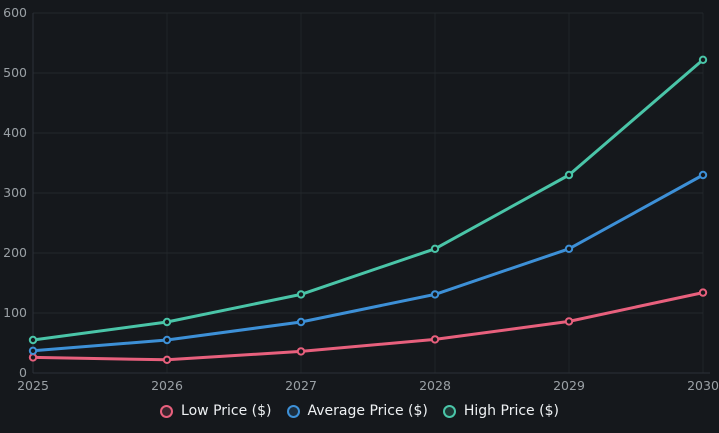 This screenshot has height=433, width=719. I want to click on average-price-legend-marker-icon, so click(293, 411).